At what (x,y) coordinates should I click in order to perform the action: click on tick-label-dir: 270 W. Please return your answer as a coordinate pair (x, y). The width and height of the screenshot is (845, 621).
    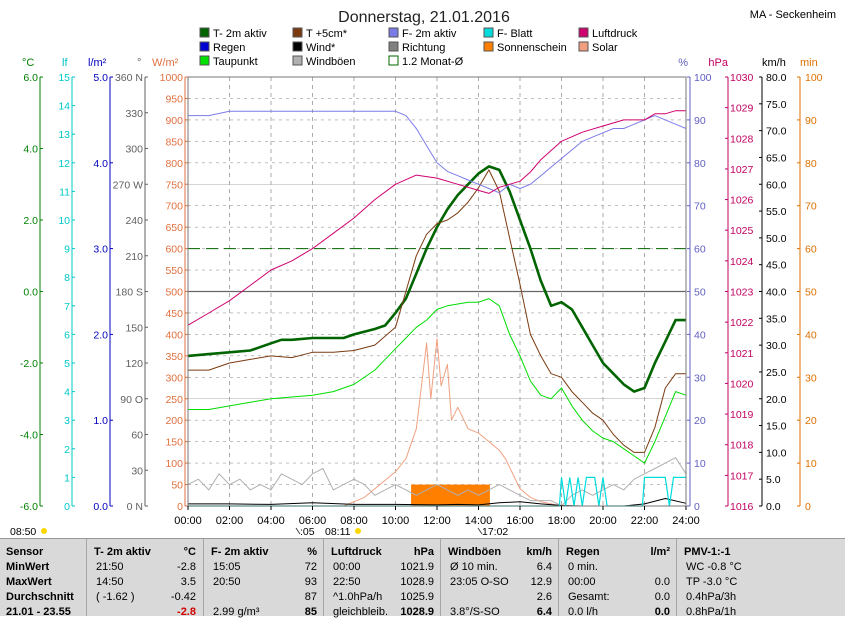
    Looking at the image, I should click on (128, 185).